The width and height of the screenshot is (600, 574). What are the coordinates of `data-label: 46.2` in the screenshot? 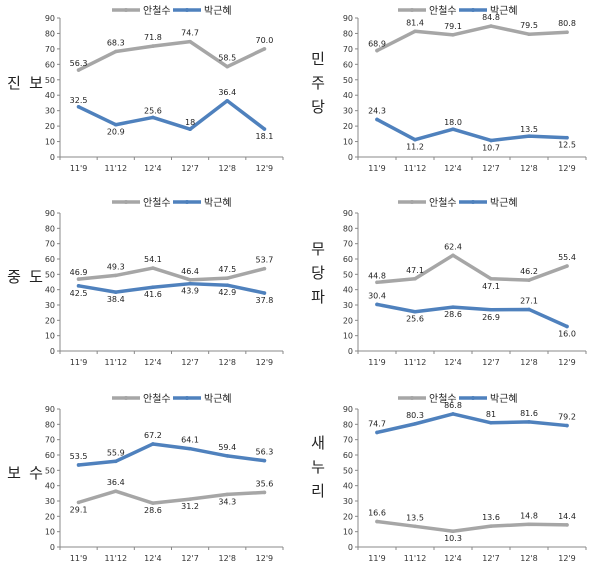 It's located at (529, 271).